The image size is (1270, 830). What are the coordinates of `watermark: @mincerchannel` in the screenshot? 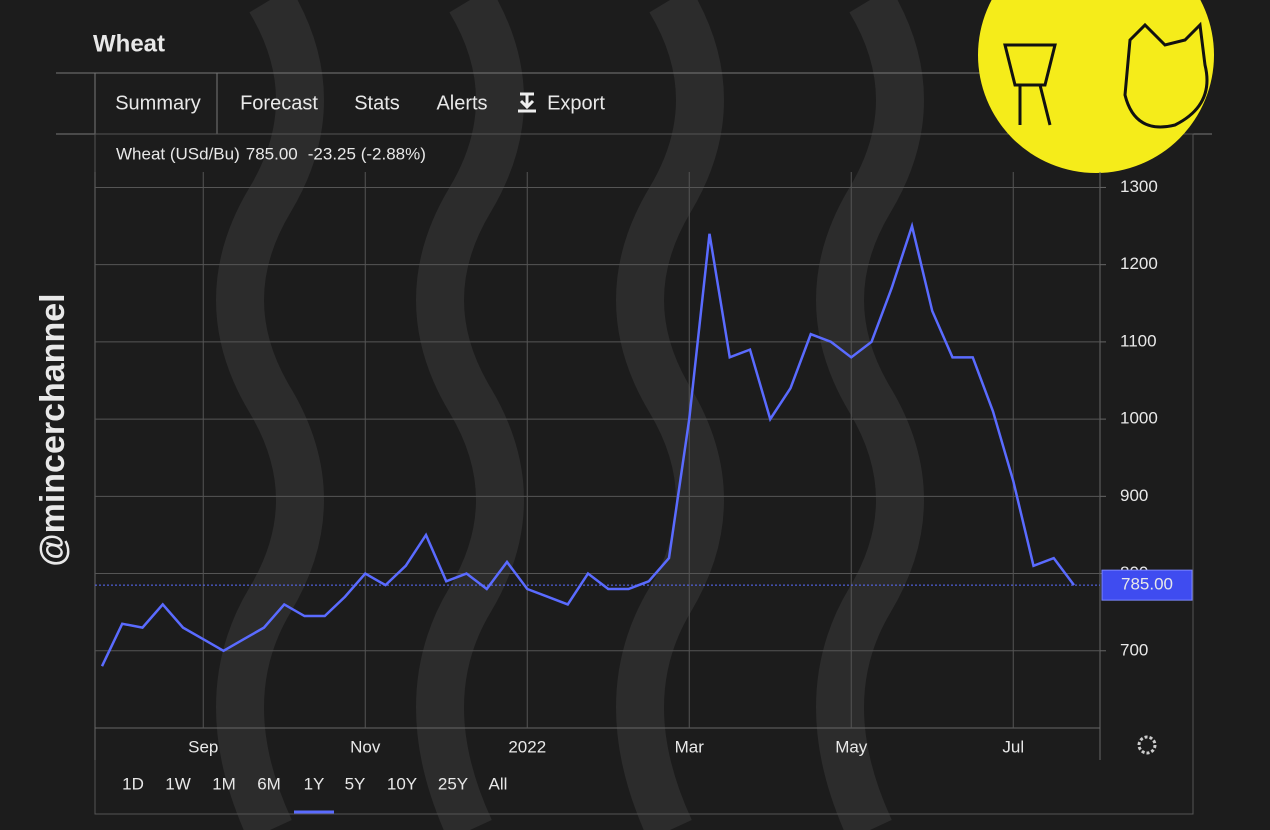 It's located at (53, 429).